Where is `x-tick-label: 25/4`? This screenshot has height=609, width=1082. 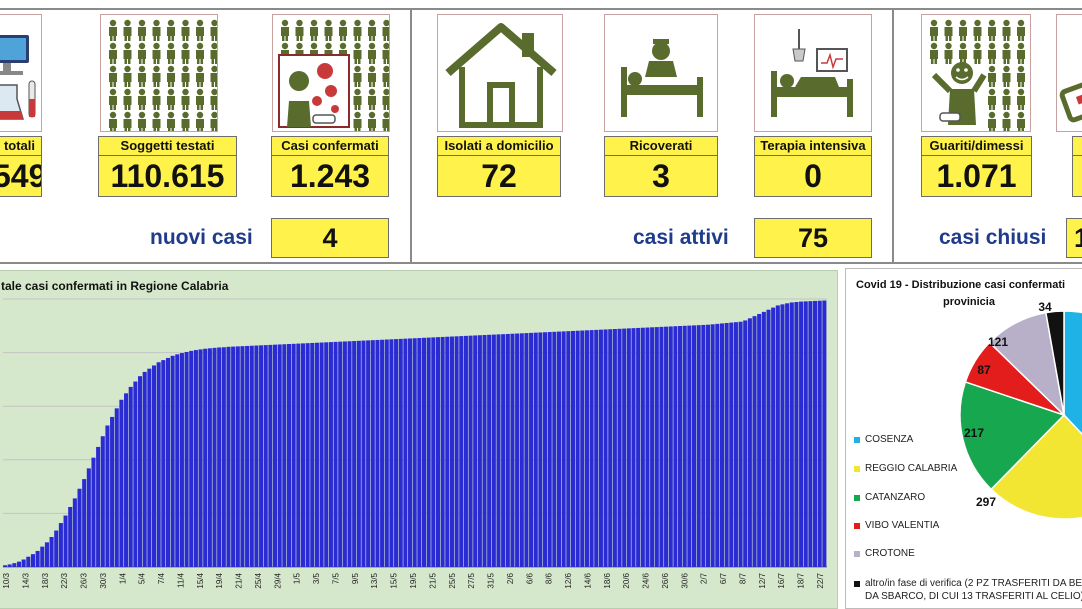 x-tick-label: 25/4 is located at coordinates (258, 580).